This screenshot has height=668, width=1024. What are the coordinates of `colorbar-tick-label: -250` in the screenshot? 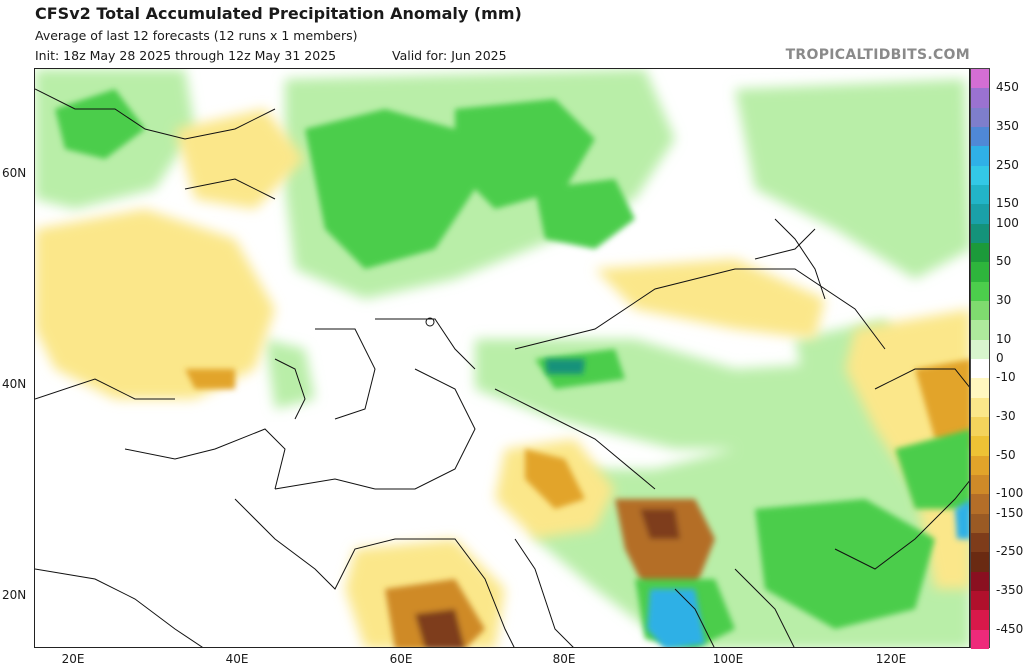 It's located at (1010, 551).